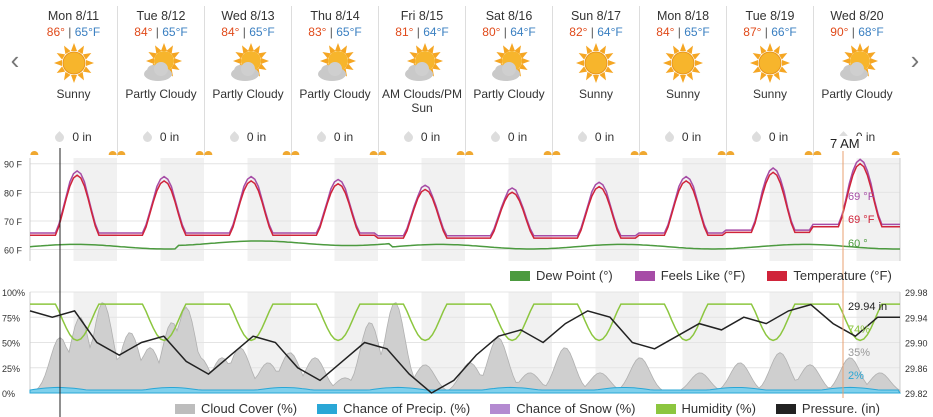  Describe the element at coordinates (842, 275) in the screenshot. I see `legend-temperature: Temperature (°F)` at that location.